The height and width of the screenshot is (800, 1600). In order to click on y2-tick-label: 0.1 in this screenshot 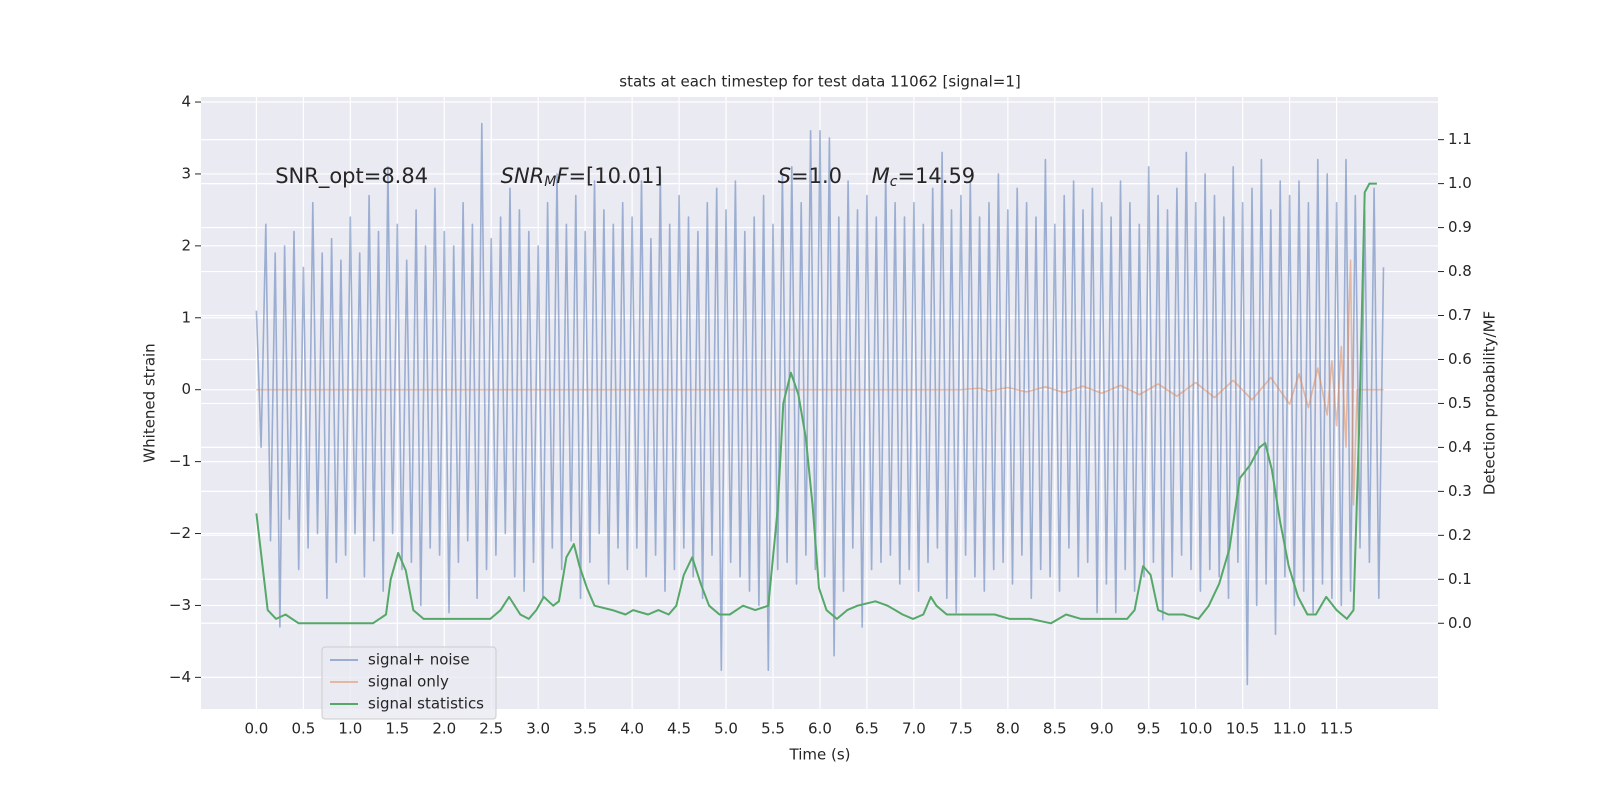, I will do `click(1460, 579)`.